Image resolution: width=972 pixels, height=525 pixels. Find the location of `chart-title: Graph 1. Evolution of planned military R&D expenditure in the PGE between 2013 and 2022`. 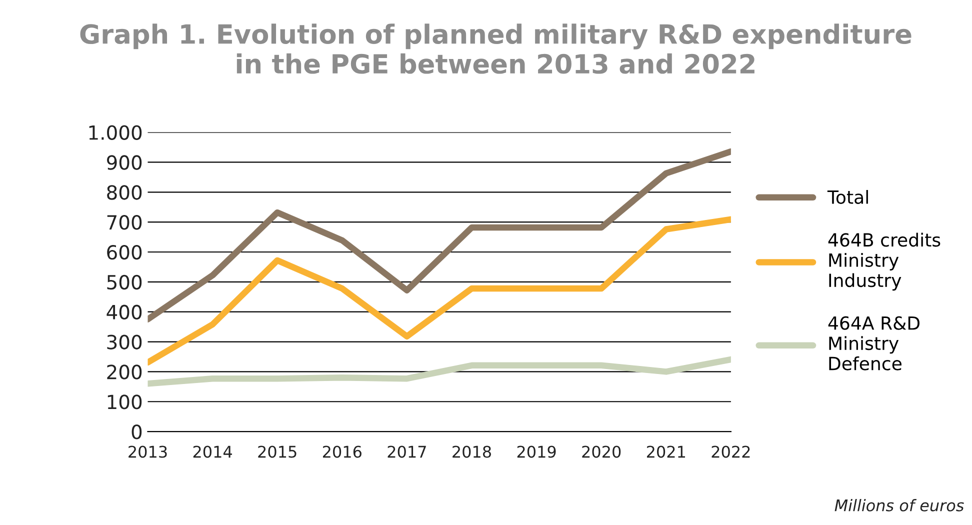

chart-title: Graph 1. Evolution of planned military R&D expenditure in the PGE between 2013 and 2022 is located at coordinates (496, 49).